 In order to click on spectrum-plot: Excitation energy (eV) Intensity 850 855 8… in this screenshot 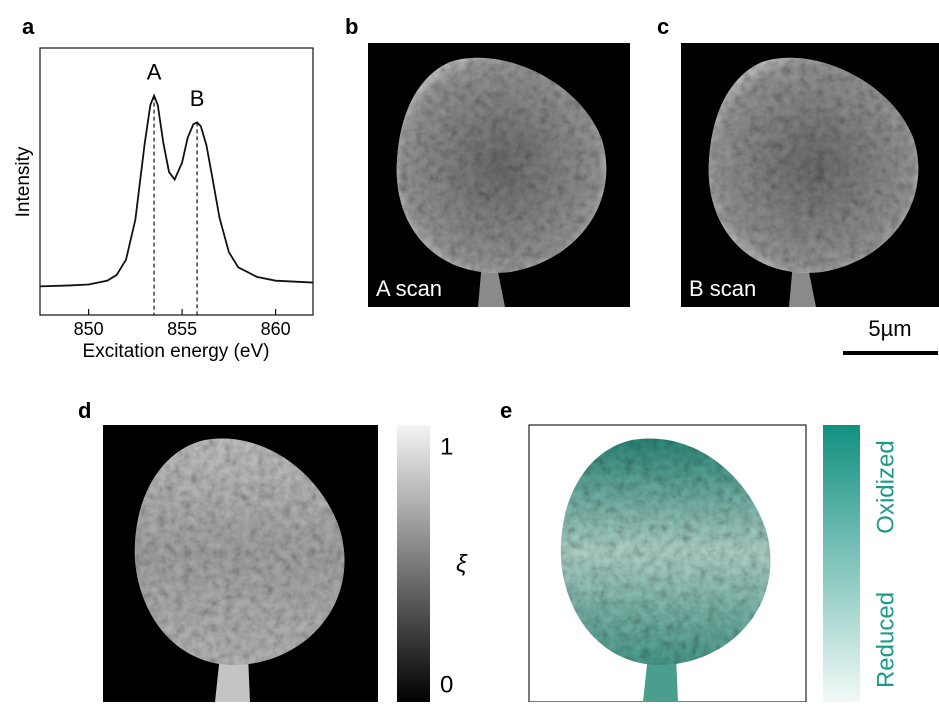, I will do `click(163, 204)`.